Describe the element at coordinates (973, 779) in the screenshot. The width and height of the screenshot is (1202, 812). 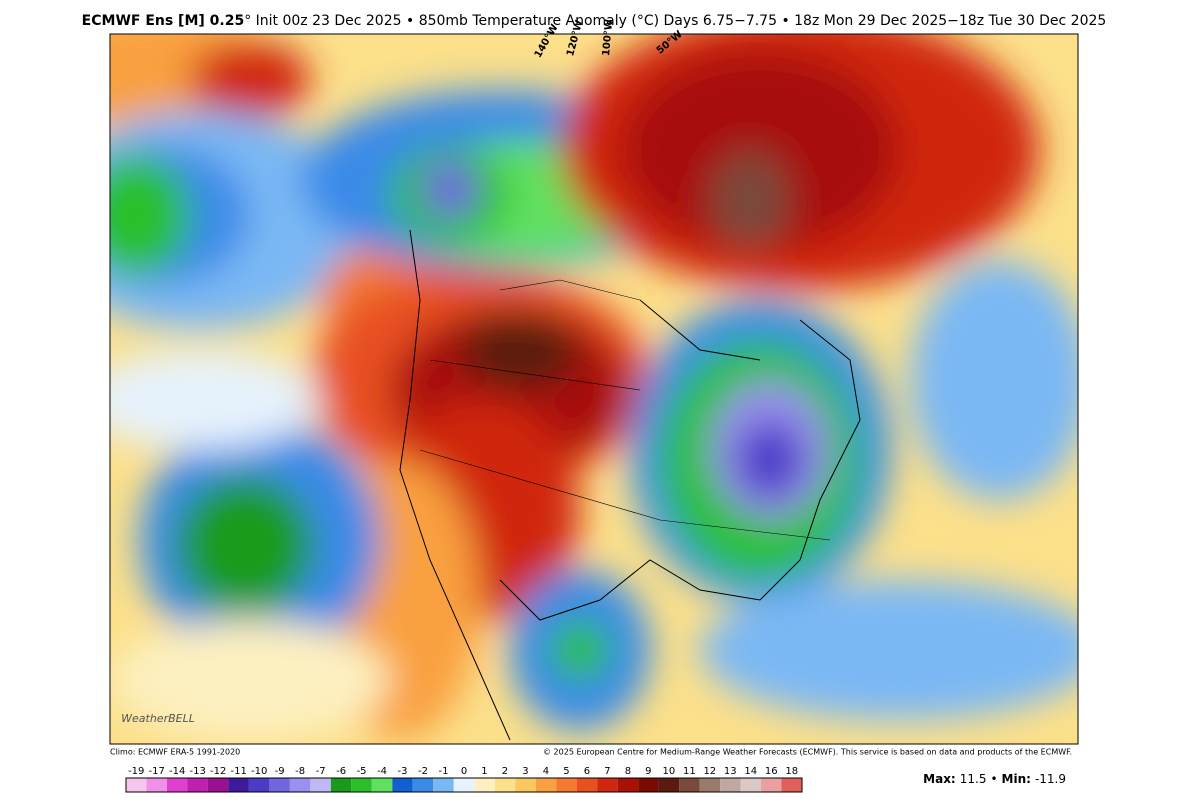
I see `max-value: 11.5` at that location.